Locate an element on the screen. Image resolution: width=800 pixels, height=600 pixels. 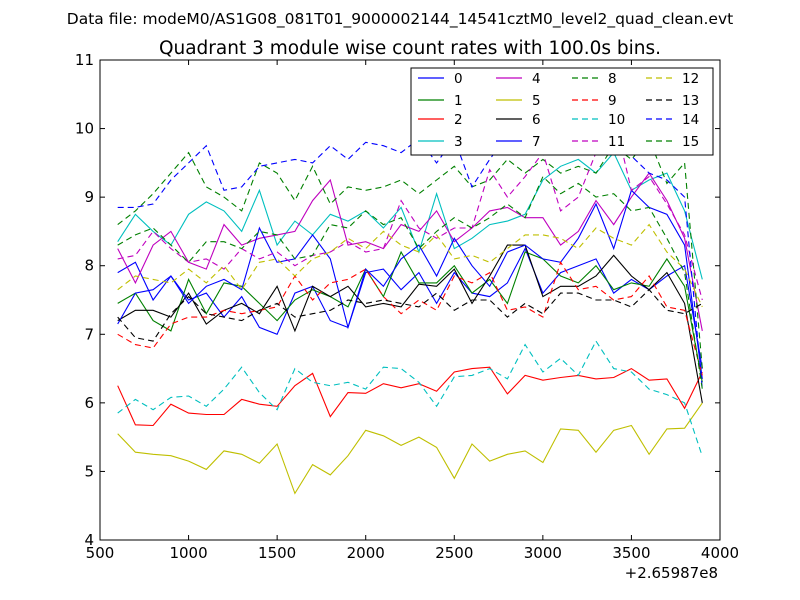
y-tick-label: 6 is located at coordinates (89, 403).